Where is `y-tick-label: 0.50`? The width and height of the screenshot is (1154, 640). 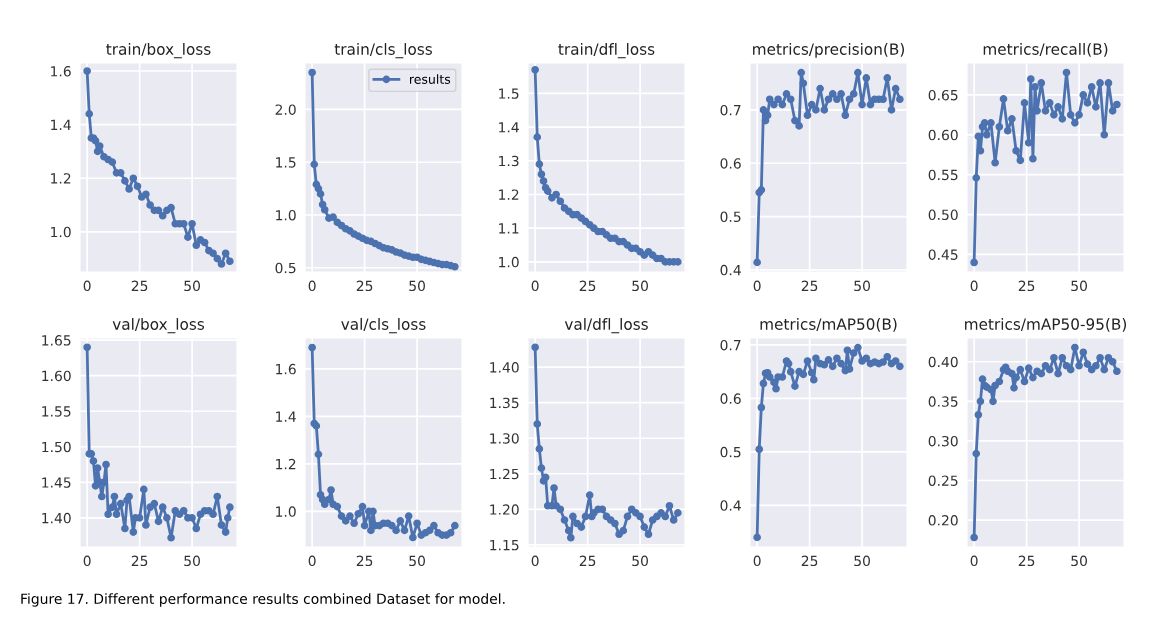 y-tick-label: 0.50 is located at coordinates (943, 215).